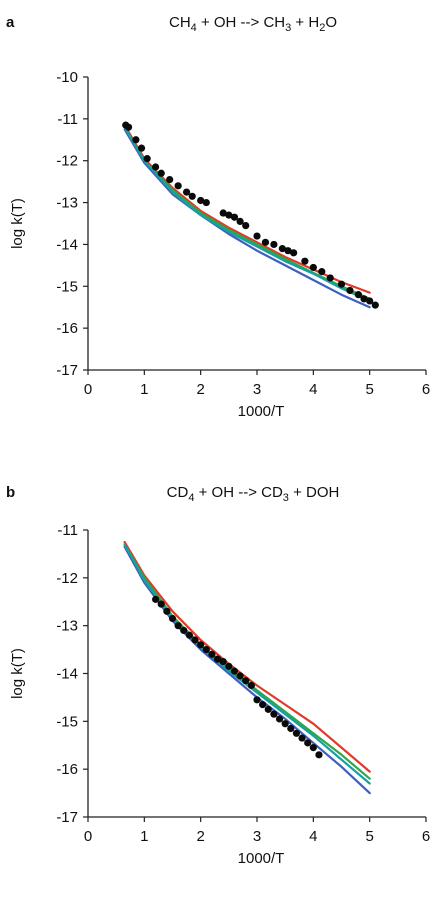  Describe the element at coordinates (67, 721) in the screenshot. I see `y-tick-label: -15` at that location.